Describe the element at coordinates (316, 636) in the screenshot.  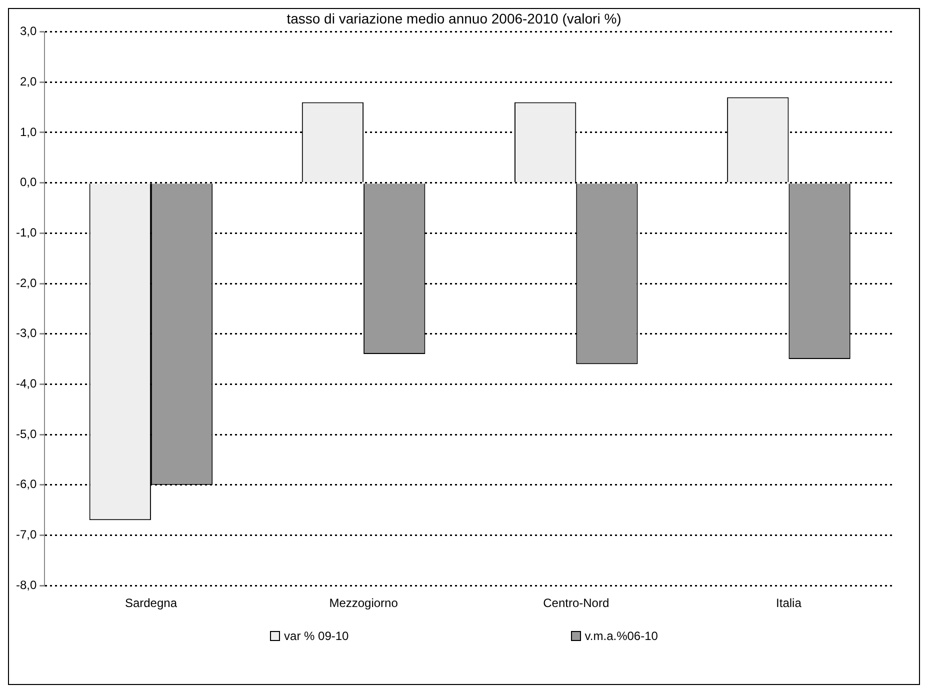
I see `legend-label: var % 09-10` at that location.